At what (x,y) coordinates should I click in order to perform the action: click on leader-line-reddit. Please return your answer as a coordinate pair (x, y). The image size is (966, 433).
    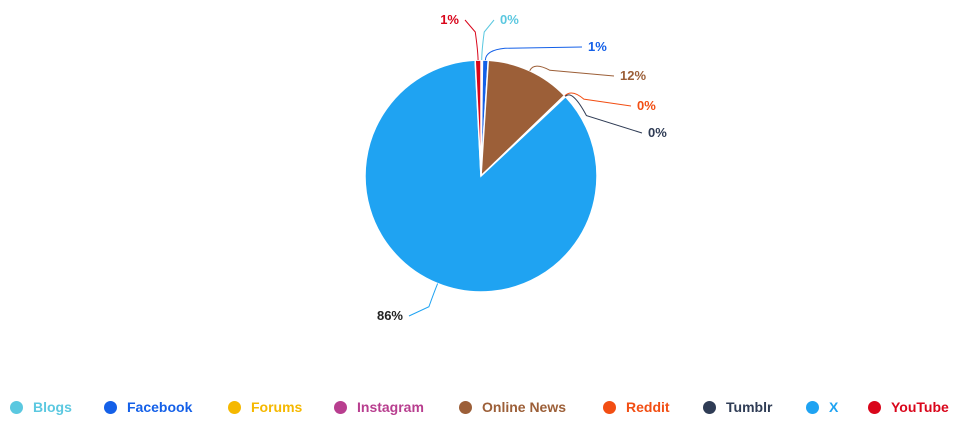
    Looking at the image, I should click on (598, 99).